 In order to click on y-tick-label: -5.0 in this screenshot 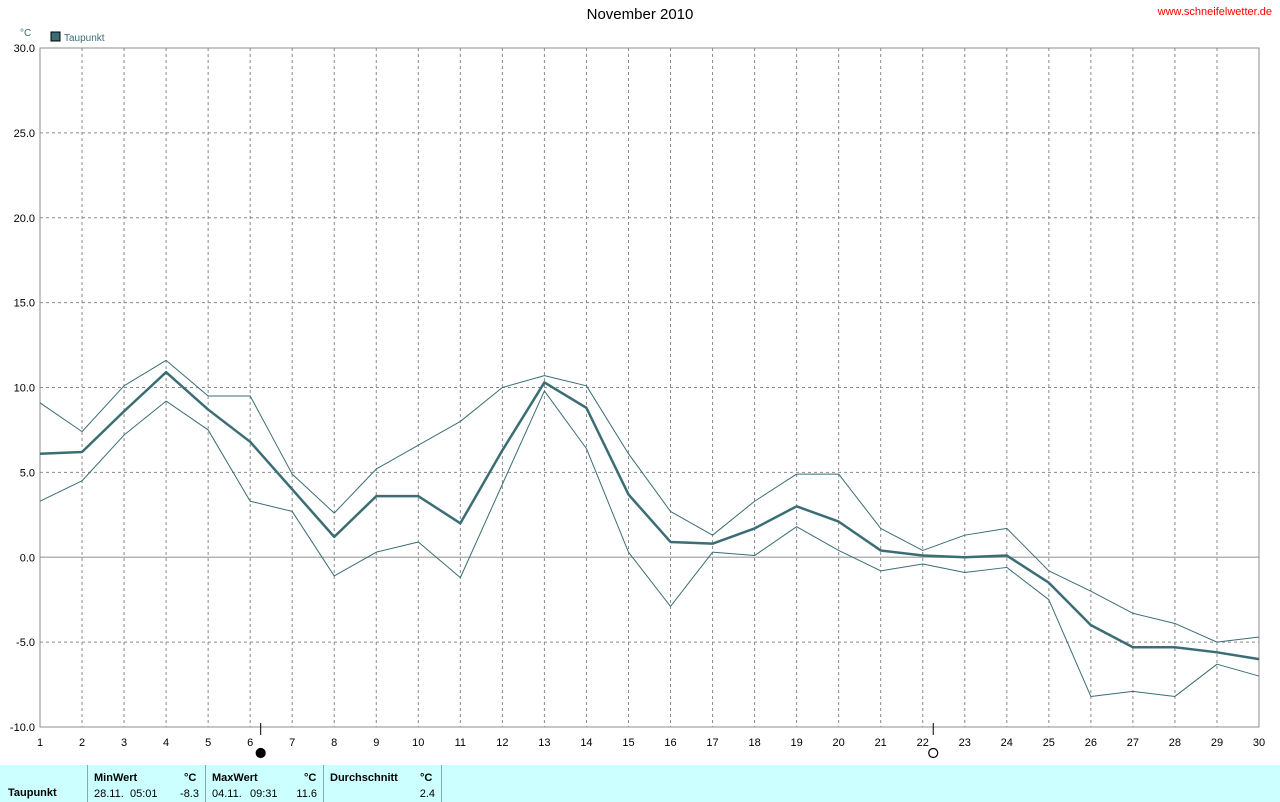, I will do `click(25, 643)`.